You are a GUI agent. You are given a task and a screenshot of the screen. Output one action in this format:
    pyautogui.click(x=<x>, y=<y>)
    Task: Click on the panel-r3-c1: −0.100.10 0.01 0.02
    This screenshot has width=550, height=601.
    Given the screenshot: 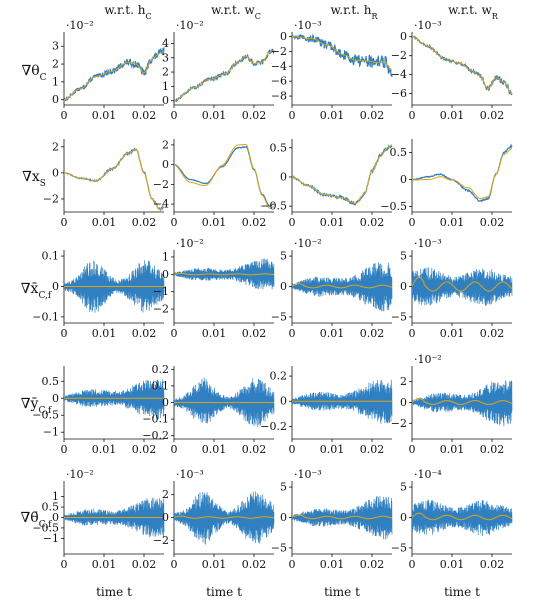 What is the action you would take?
    pyautogui.click(x=98, y=295)
    